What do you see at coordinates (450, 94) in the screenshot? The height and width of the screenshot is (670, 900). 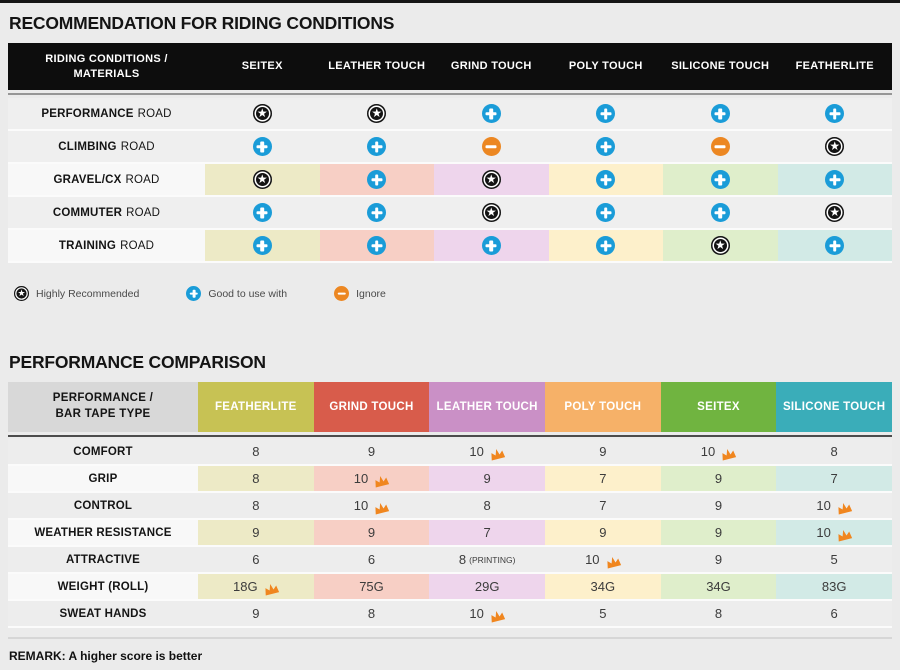 I see `riding-header-divider` at bounding box center [450, 94].